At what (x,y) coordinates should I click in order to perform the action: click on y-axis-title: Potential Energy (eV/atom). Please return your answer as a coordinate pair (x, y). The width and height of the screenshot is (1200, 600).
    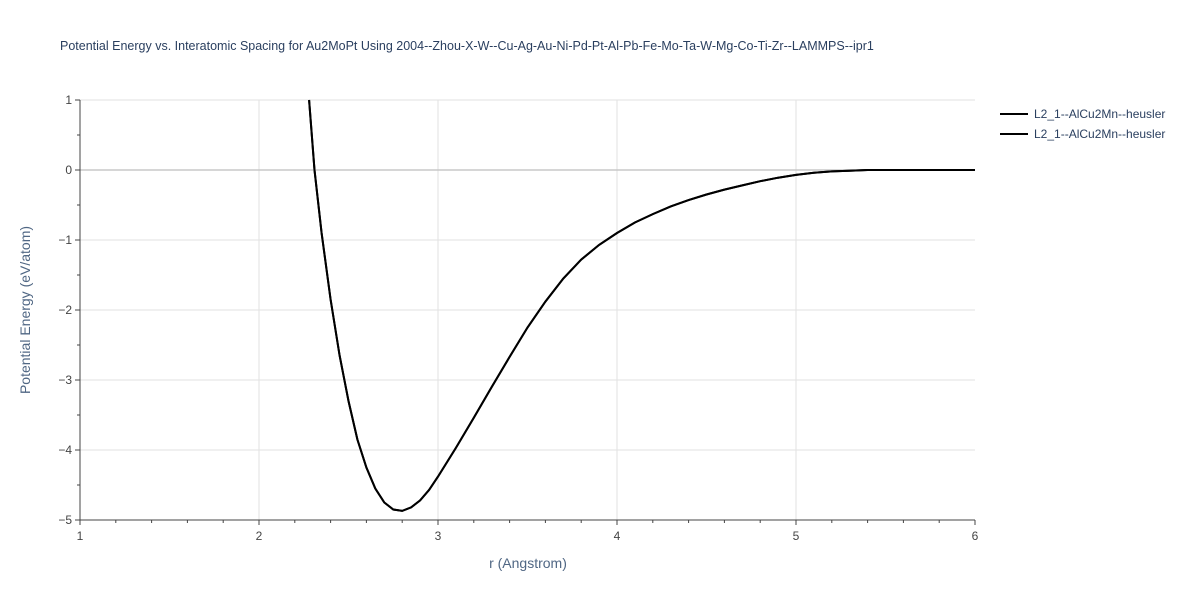
    Looking at the image, I should click on (25, 310).